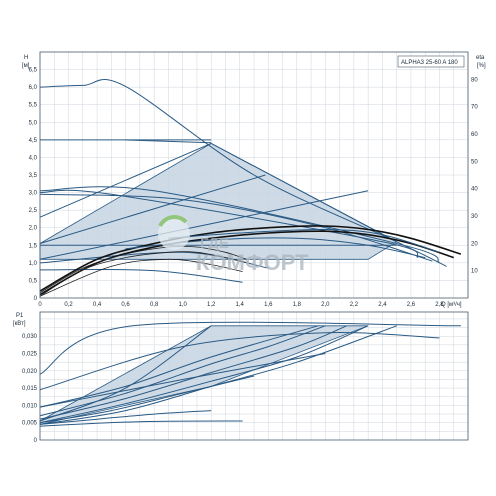  Describe the element at coordinates (40, 305) in the screenshot. I see `flow-tick-label: 0` at that location.